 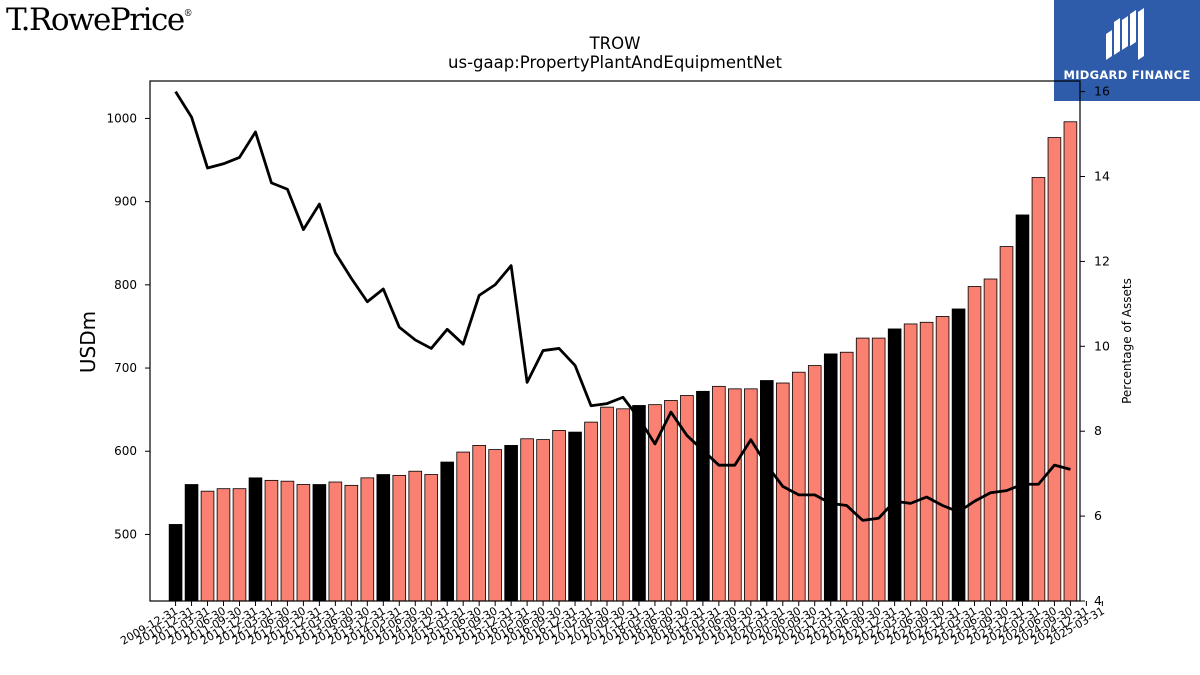 What do you see at coordinates (1125, 34) in the screenshot?
I see `midgard-mark-icon` at bounding box center [1125, 34].